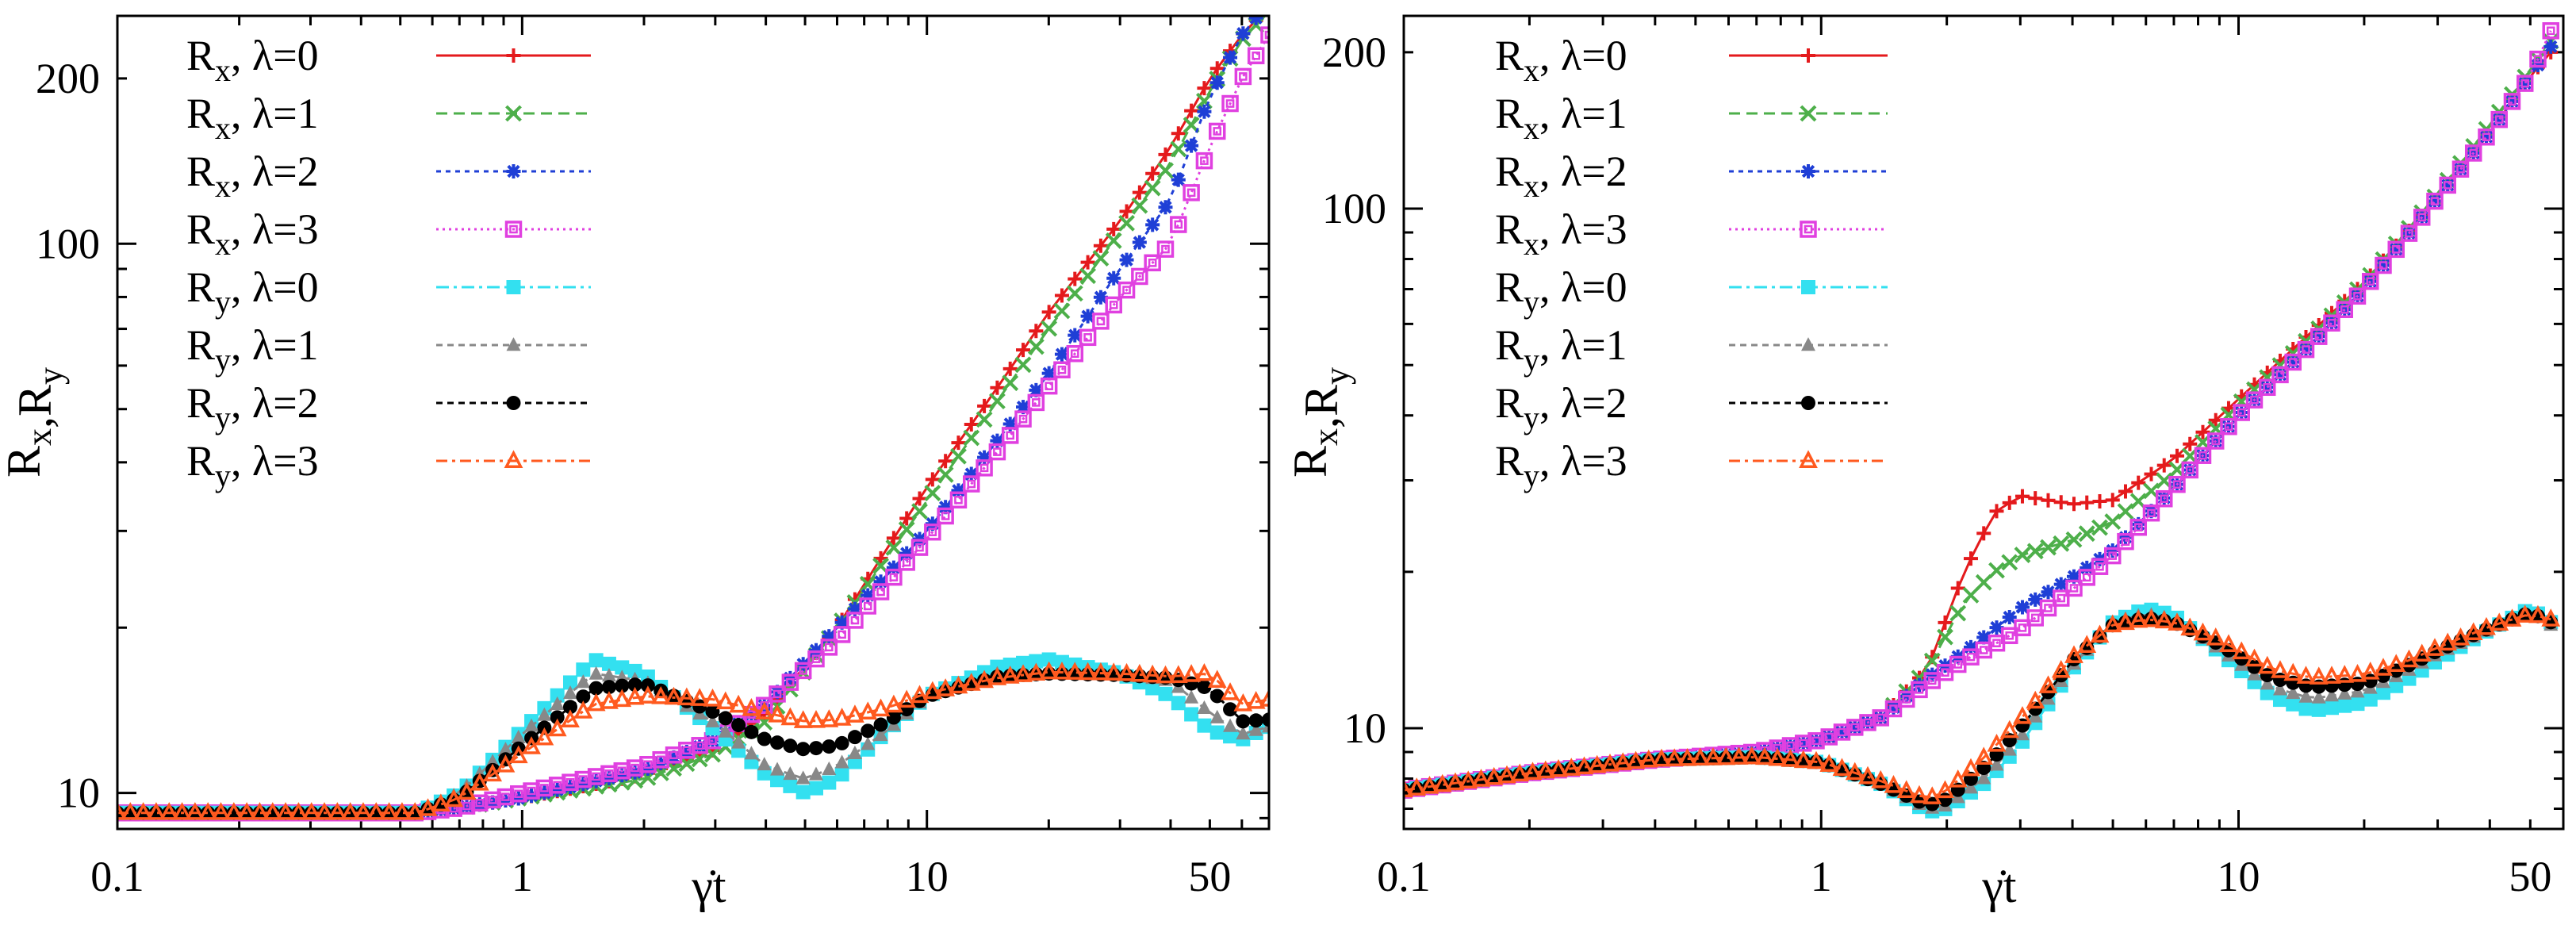 Image resolution: width=2576 pixels, height=940 pixels. Describe the element at coordinates (1509, 229) in the screenshot. I see `legend-q: R` at that location.